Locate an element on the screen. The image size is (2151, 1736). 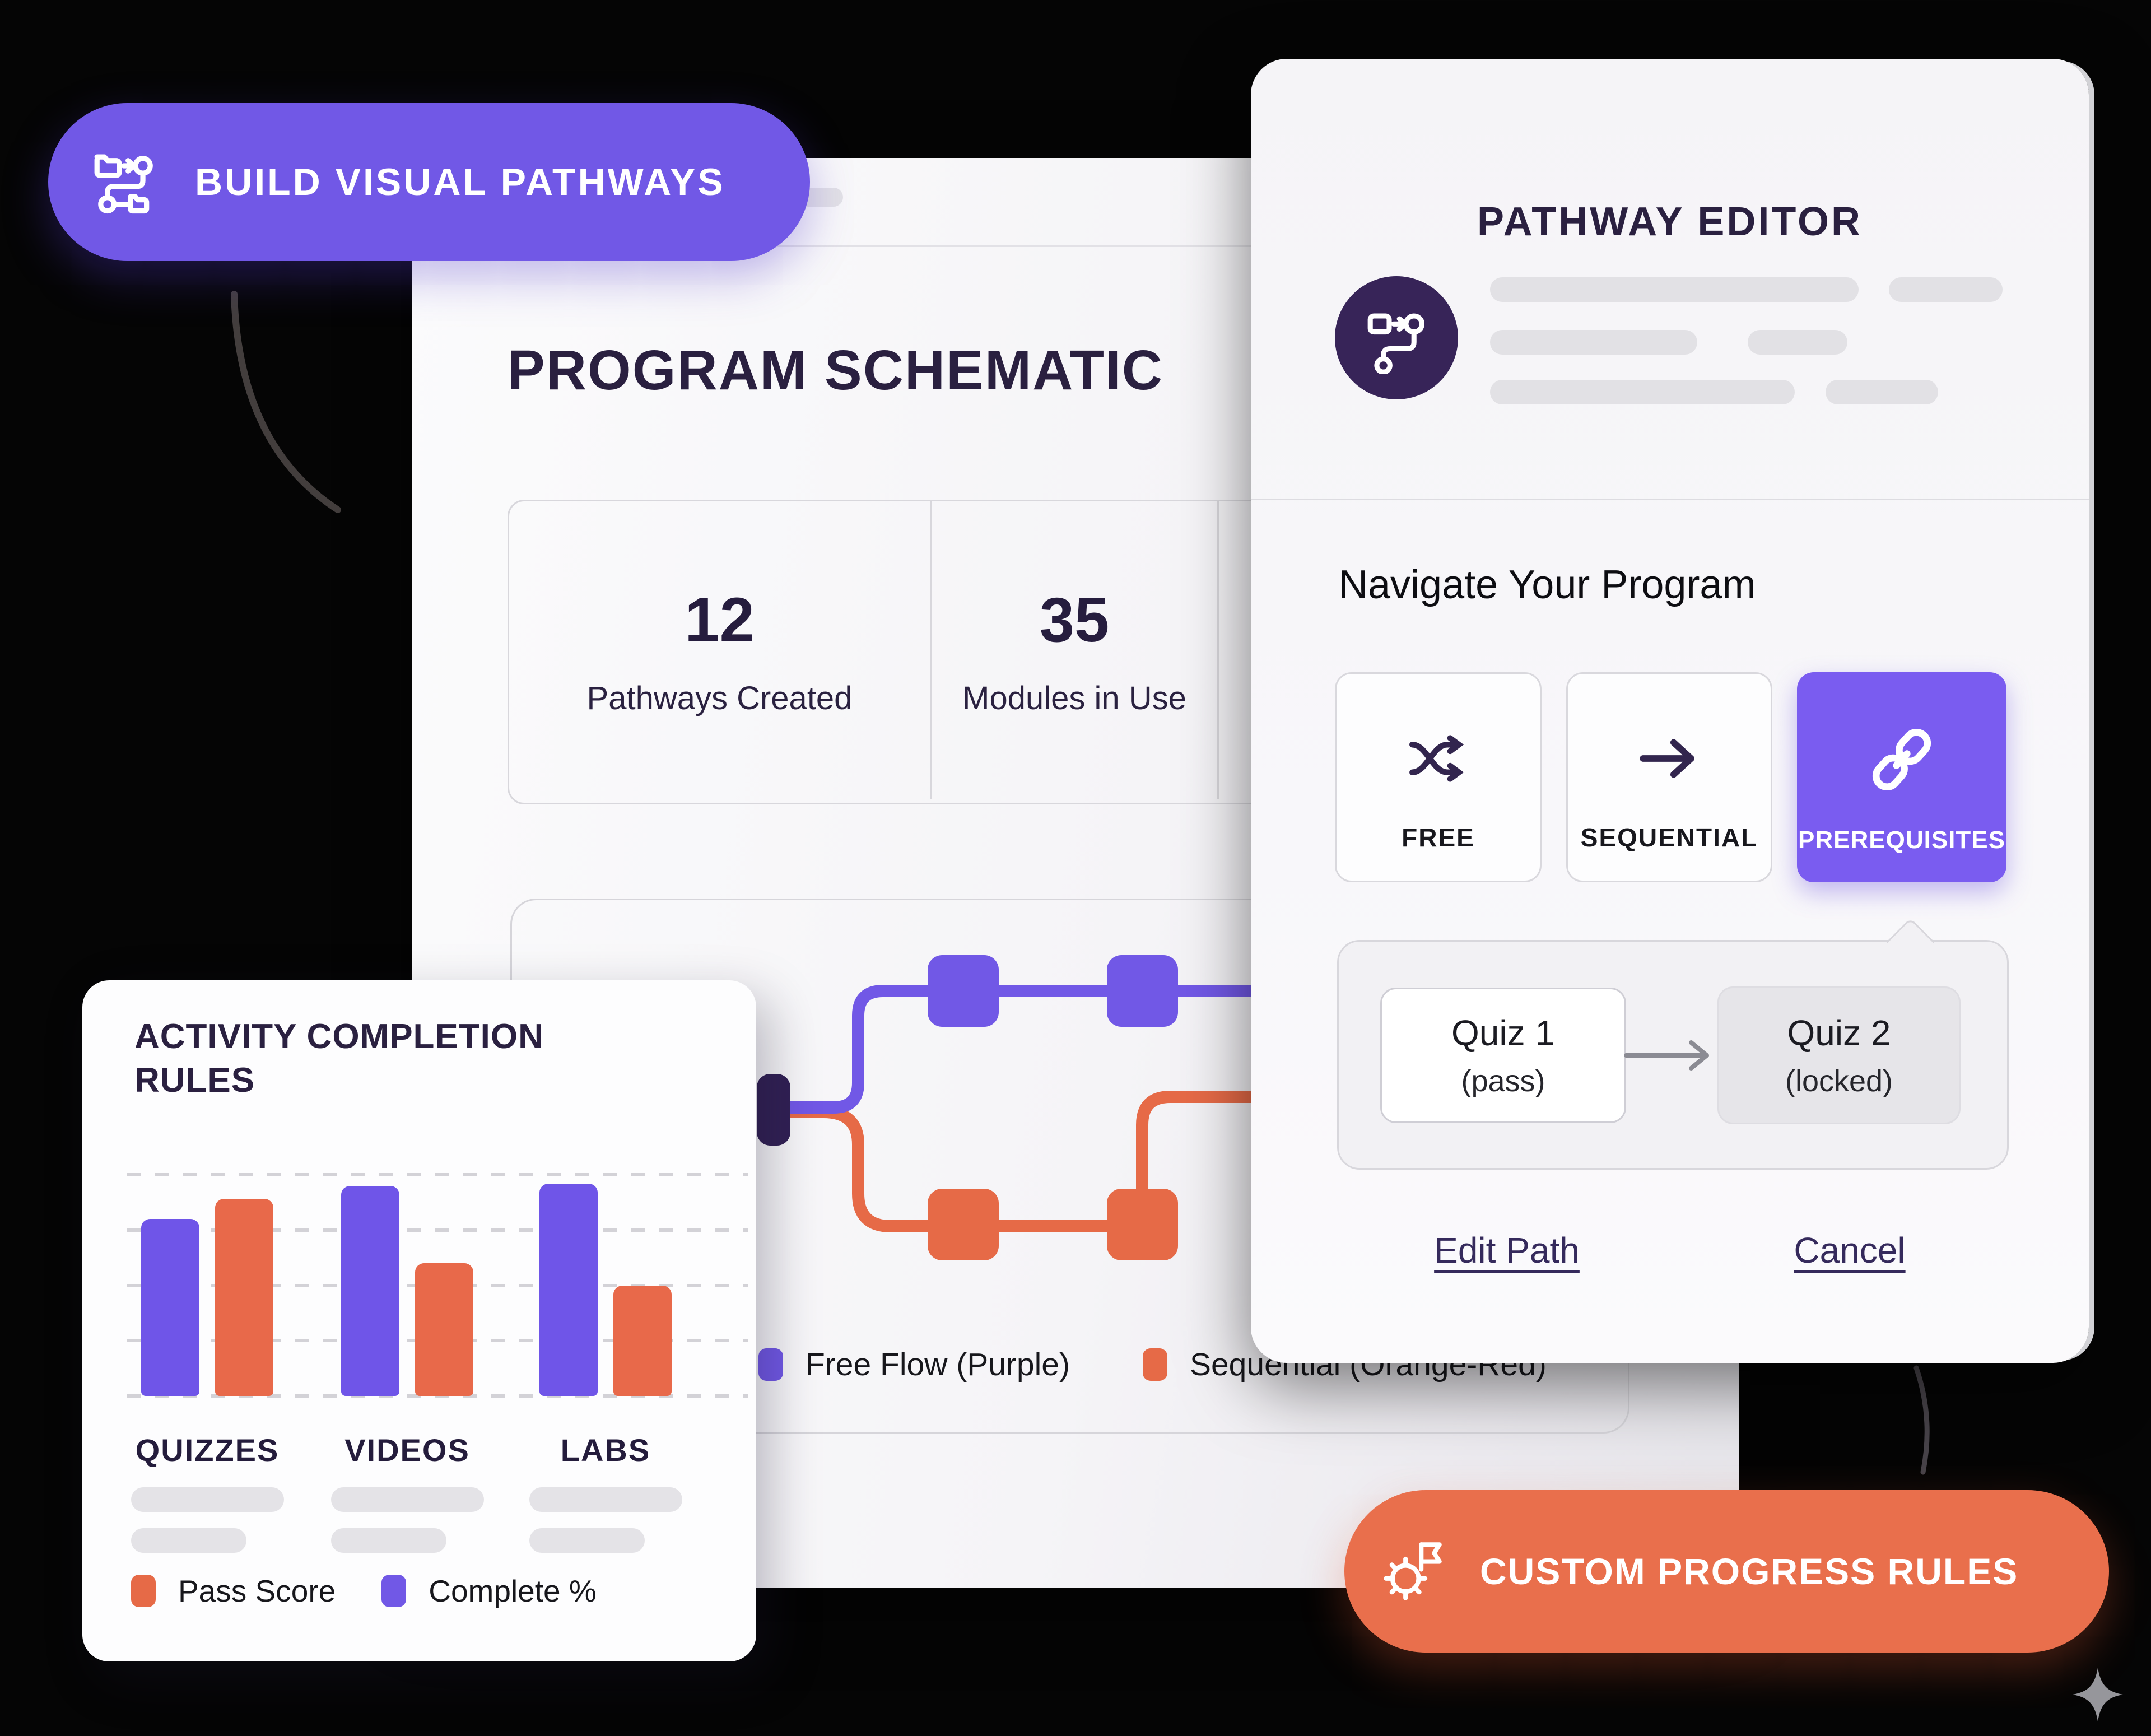
quiz-2-chip: Quiz 2 (locked) is located at coordinates (1839, 1055).